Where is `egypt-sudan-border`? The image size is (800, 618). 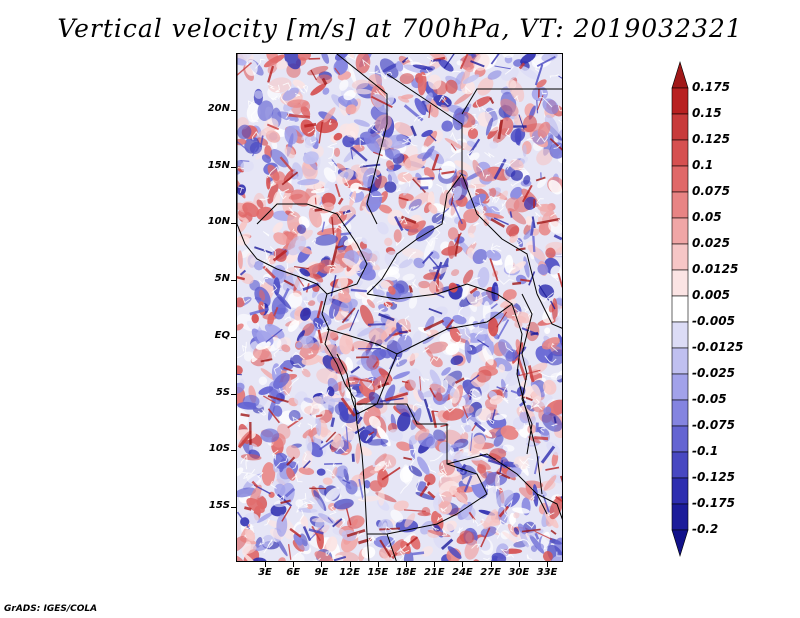
egypt-sudan-border is located at coordinates (511, 101).